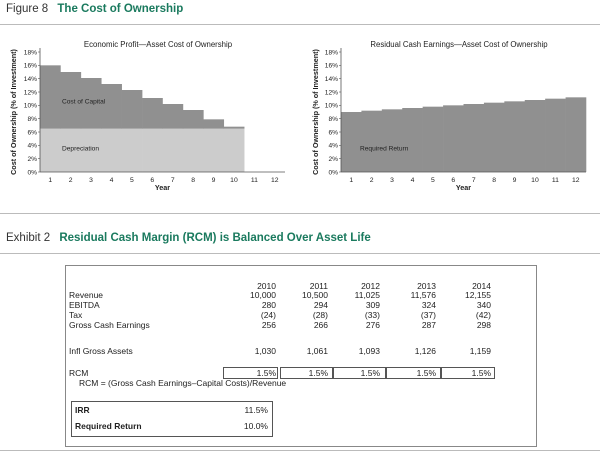 The image size is (600, 457). I want to click on table-cell: 1,061, so click(317, 351).